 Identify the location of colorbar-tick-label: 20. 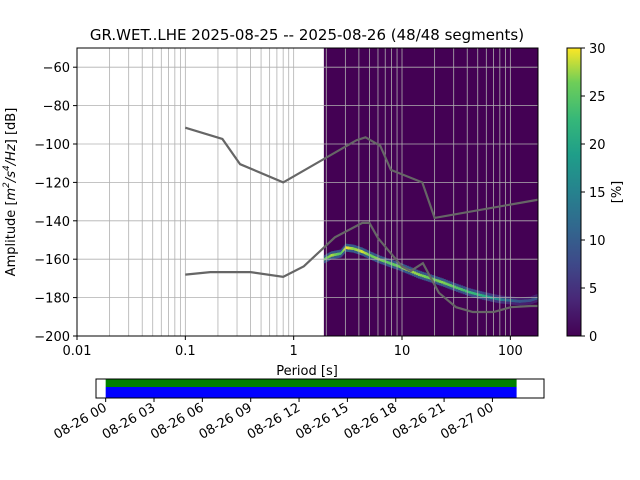
(597, 145).